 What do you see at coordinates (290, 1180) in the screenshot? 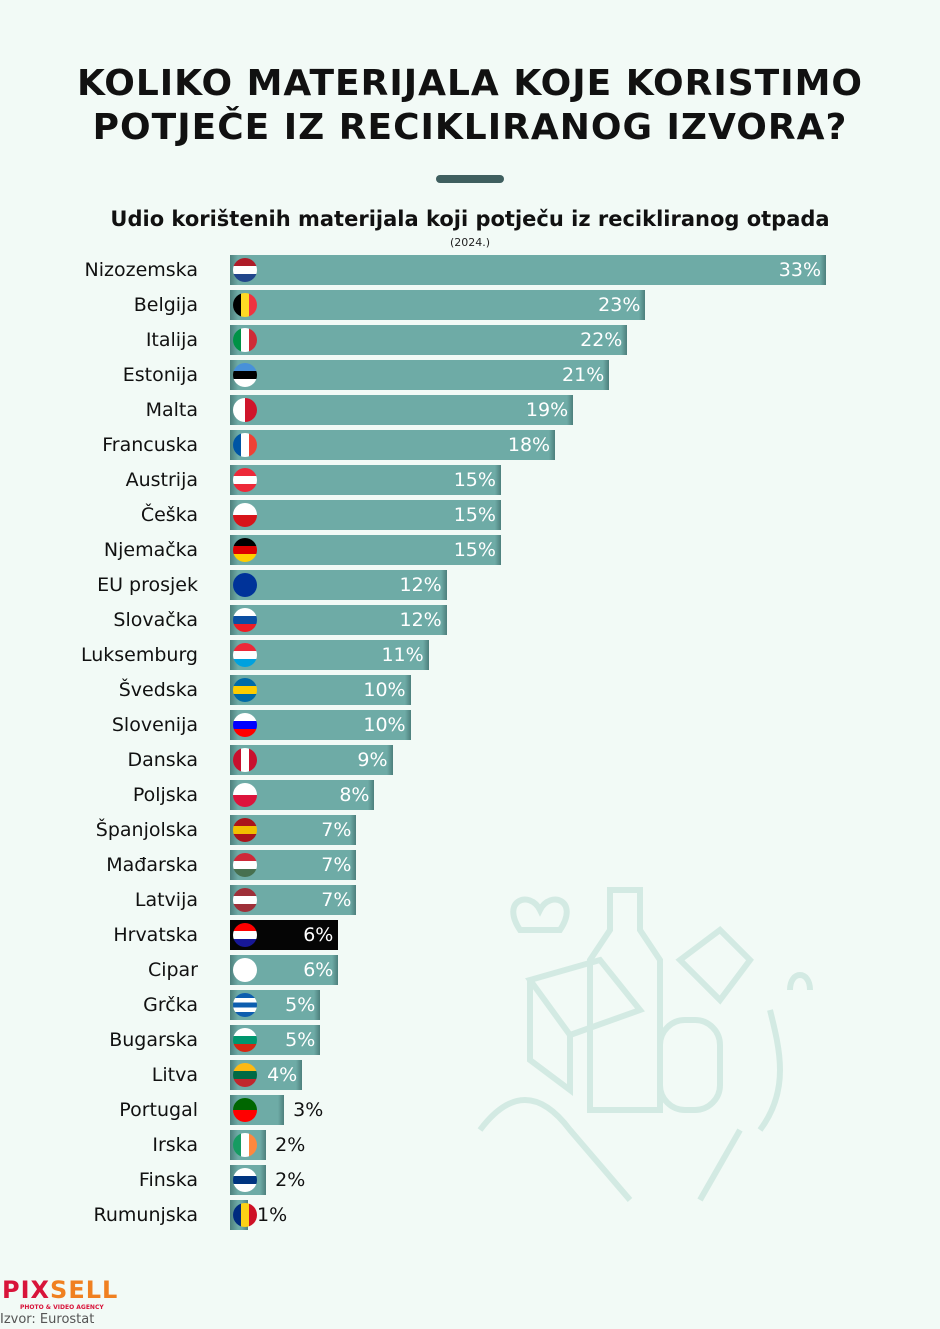
I see `value-label: 2%` at bounding box center [290, 1180].